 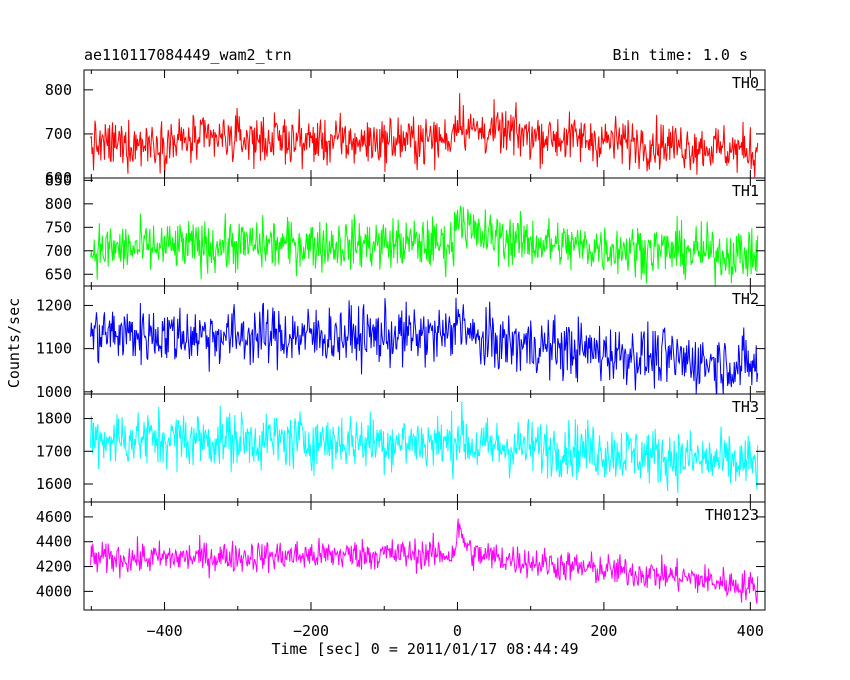 I want to click on panel-th0: 600 700 800 TH0, so click(x=405, y=128).